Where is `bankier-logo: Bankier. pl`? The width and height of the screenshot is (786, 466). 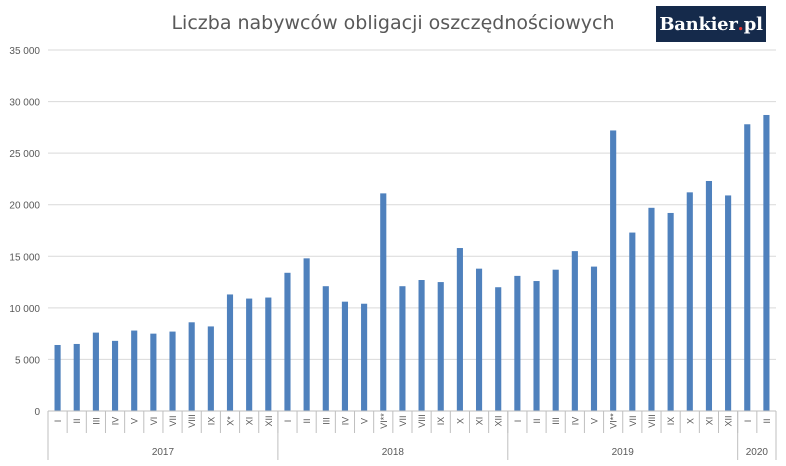
bankier-logo: Bankier. pl is located at coordinates (711, 24).